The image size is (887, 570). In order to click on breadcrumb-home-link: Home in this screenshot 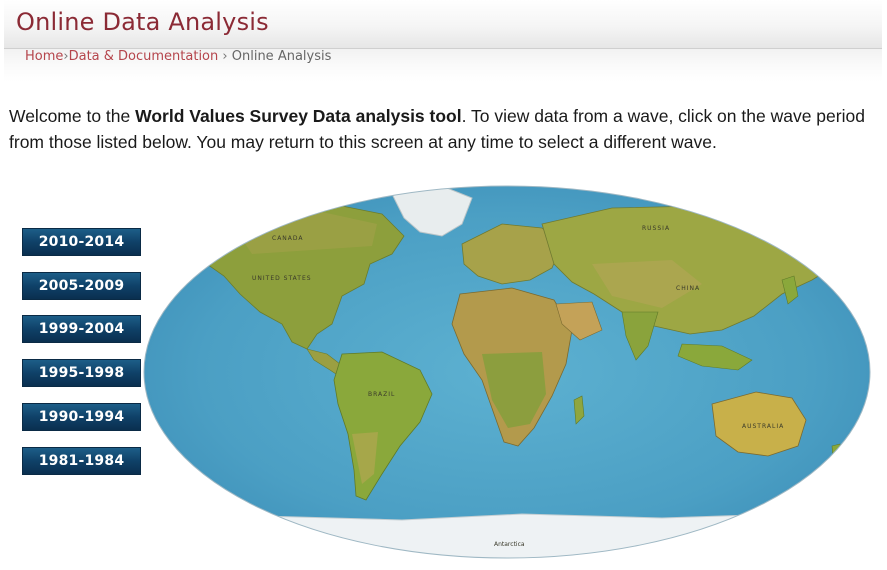, I will do `click(44, 56)`.